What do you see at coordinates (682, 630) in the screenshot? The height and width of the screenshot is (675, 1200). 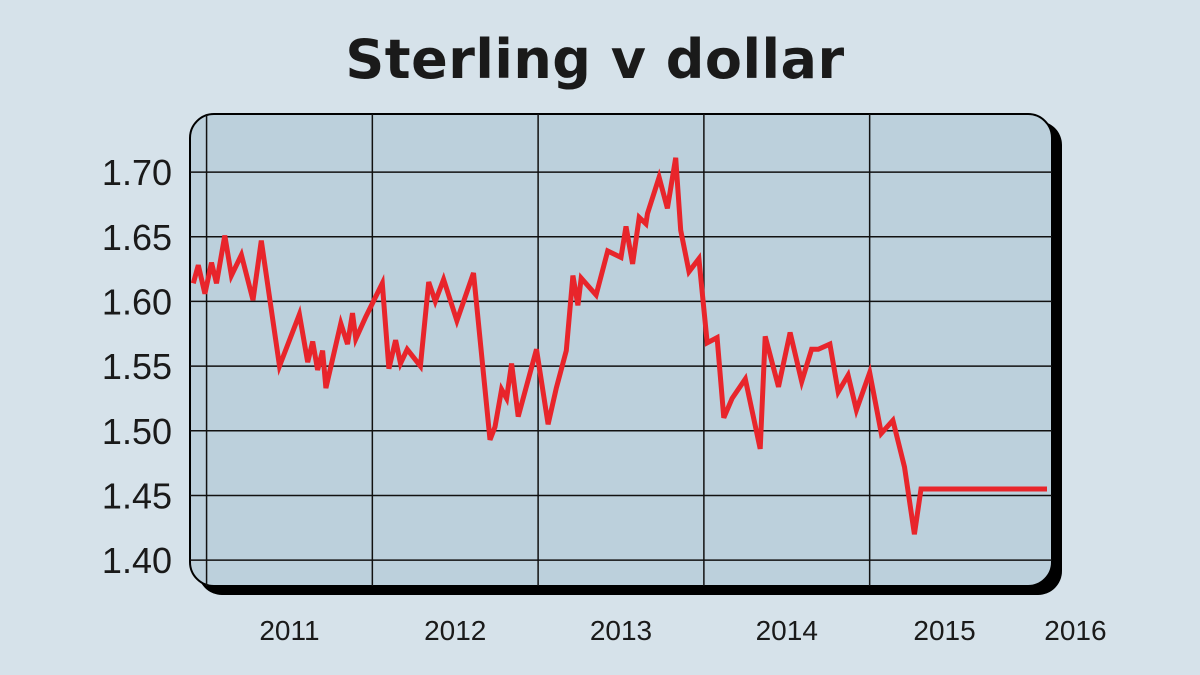 I see `x-axis: 2011 2012 2013 2014 2015 2016` at bounding box center [682, 630].